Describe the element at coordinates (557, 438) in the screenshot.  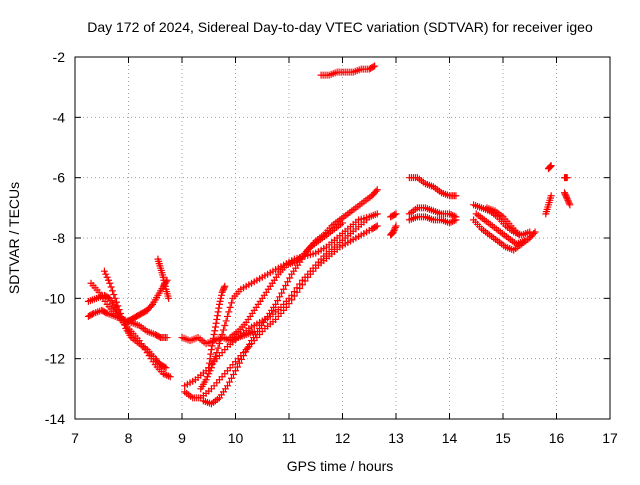
I see `x-tick-label: 16` at that location.